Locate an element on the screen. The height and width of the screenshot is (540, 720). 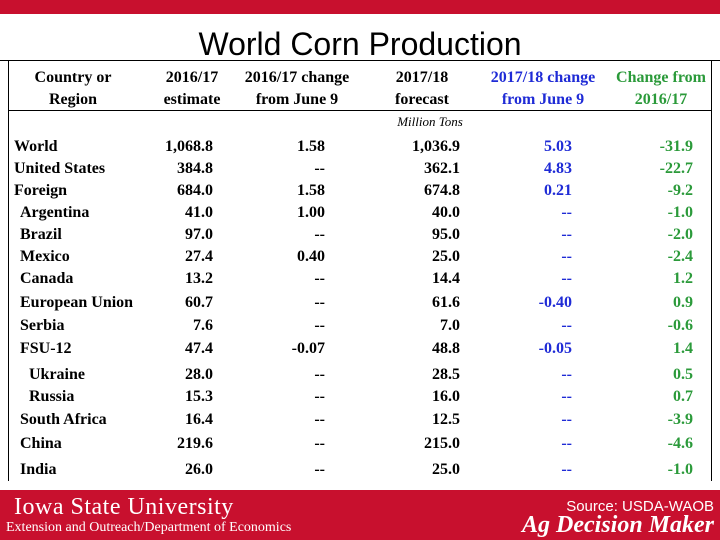
chg16-cell: 0.40 is located at coordinates (311, 256).